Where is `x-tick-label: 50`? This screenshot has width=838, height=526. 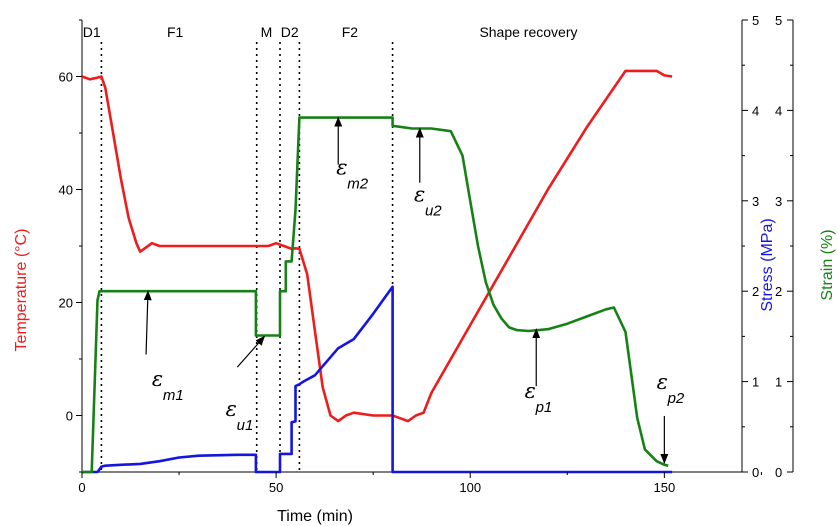
x-tick-label: 50 is located at coordinates (276, 487).